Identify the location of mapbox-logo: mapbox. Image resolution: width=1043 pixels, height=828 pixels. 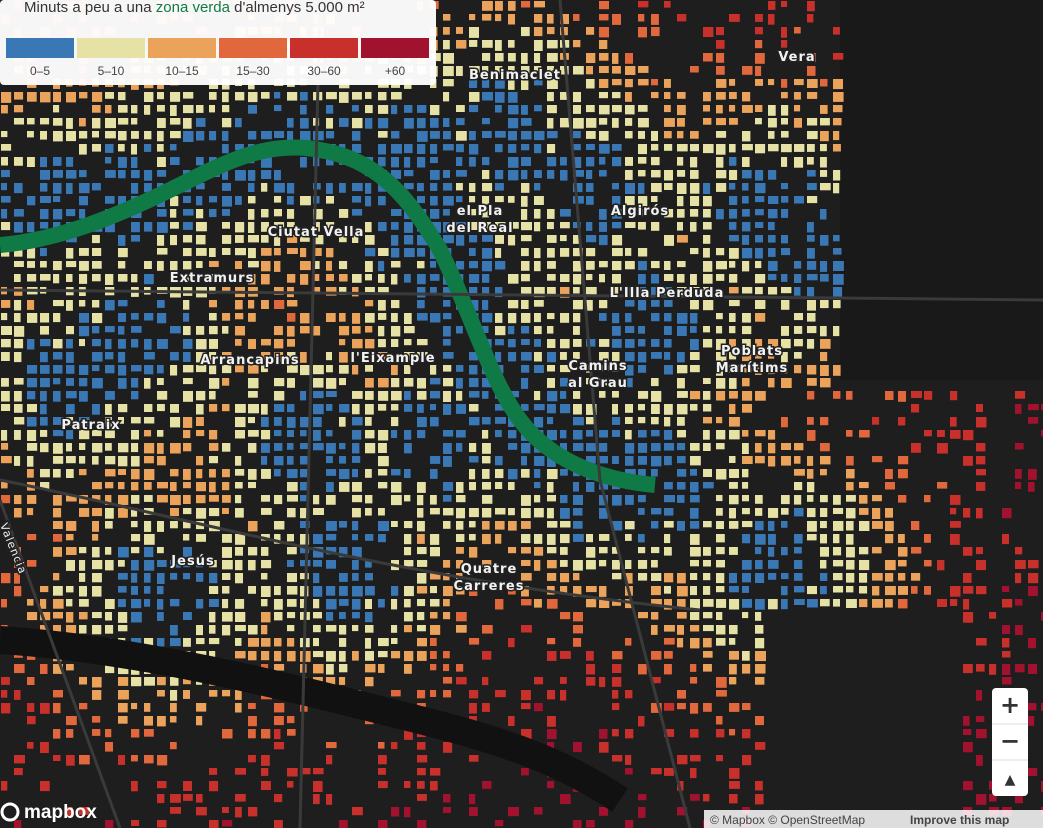
(60, 812).